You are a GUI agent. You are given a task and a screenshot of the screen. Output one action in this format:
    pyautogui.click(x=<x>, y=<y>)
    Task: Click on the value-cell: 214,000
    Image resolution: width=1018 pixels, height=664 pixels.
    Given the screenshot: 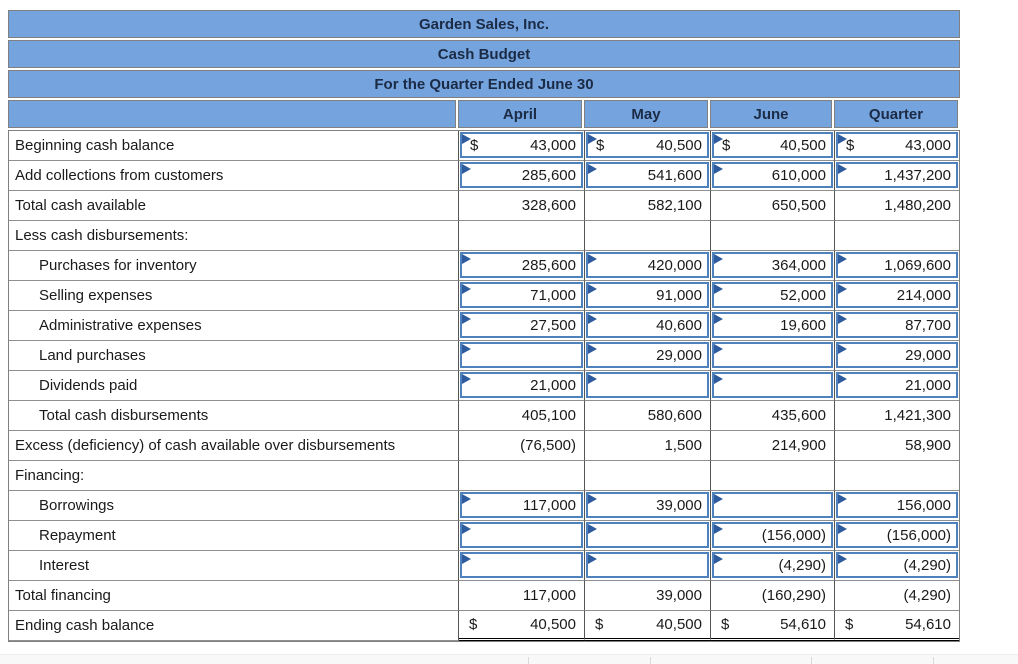 What is the action you would take?
    pyautogui.click(x=897, y=296)
    